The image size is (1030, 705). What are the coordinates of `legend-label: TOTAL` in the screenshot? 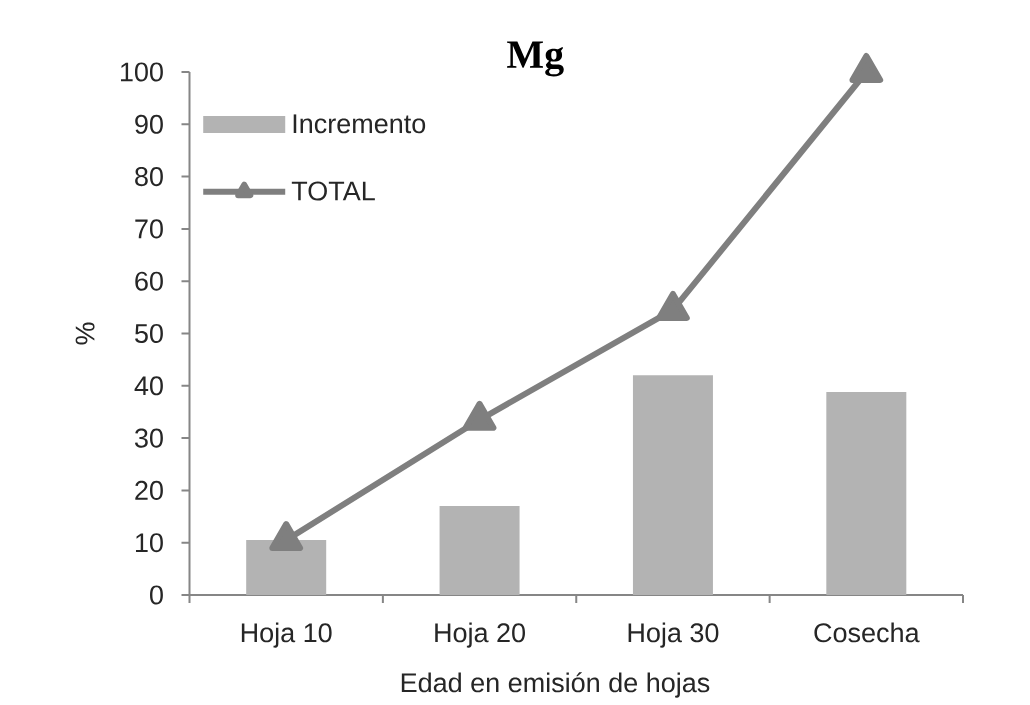 It's located at (333, 191).